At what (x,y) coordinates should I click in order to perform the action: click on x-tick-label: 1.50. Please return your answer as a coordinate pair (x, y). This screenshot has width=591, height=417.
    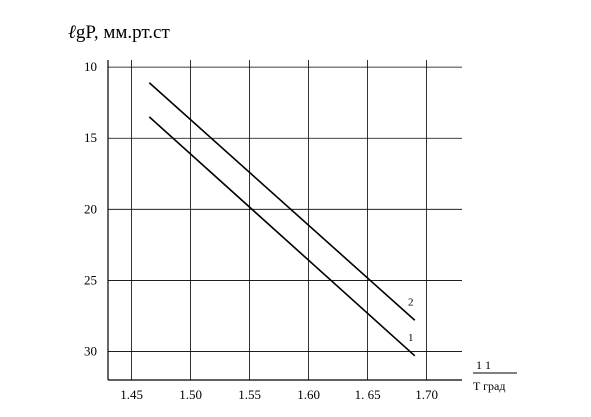
    Looking at the image, I should click on (190, 394).